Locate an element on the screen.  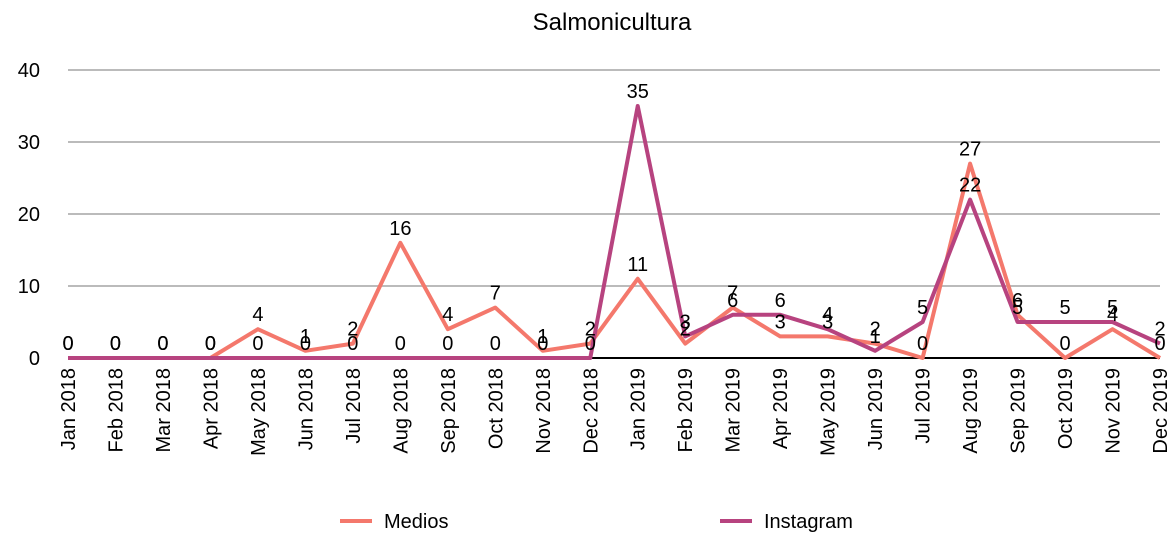
x-tick-label: Jun 2019 is located at coordinates (876, 409).